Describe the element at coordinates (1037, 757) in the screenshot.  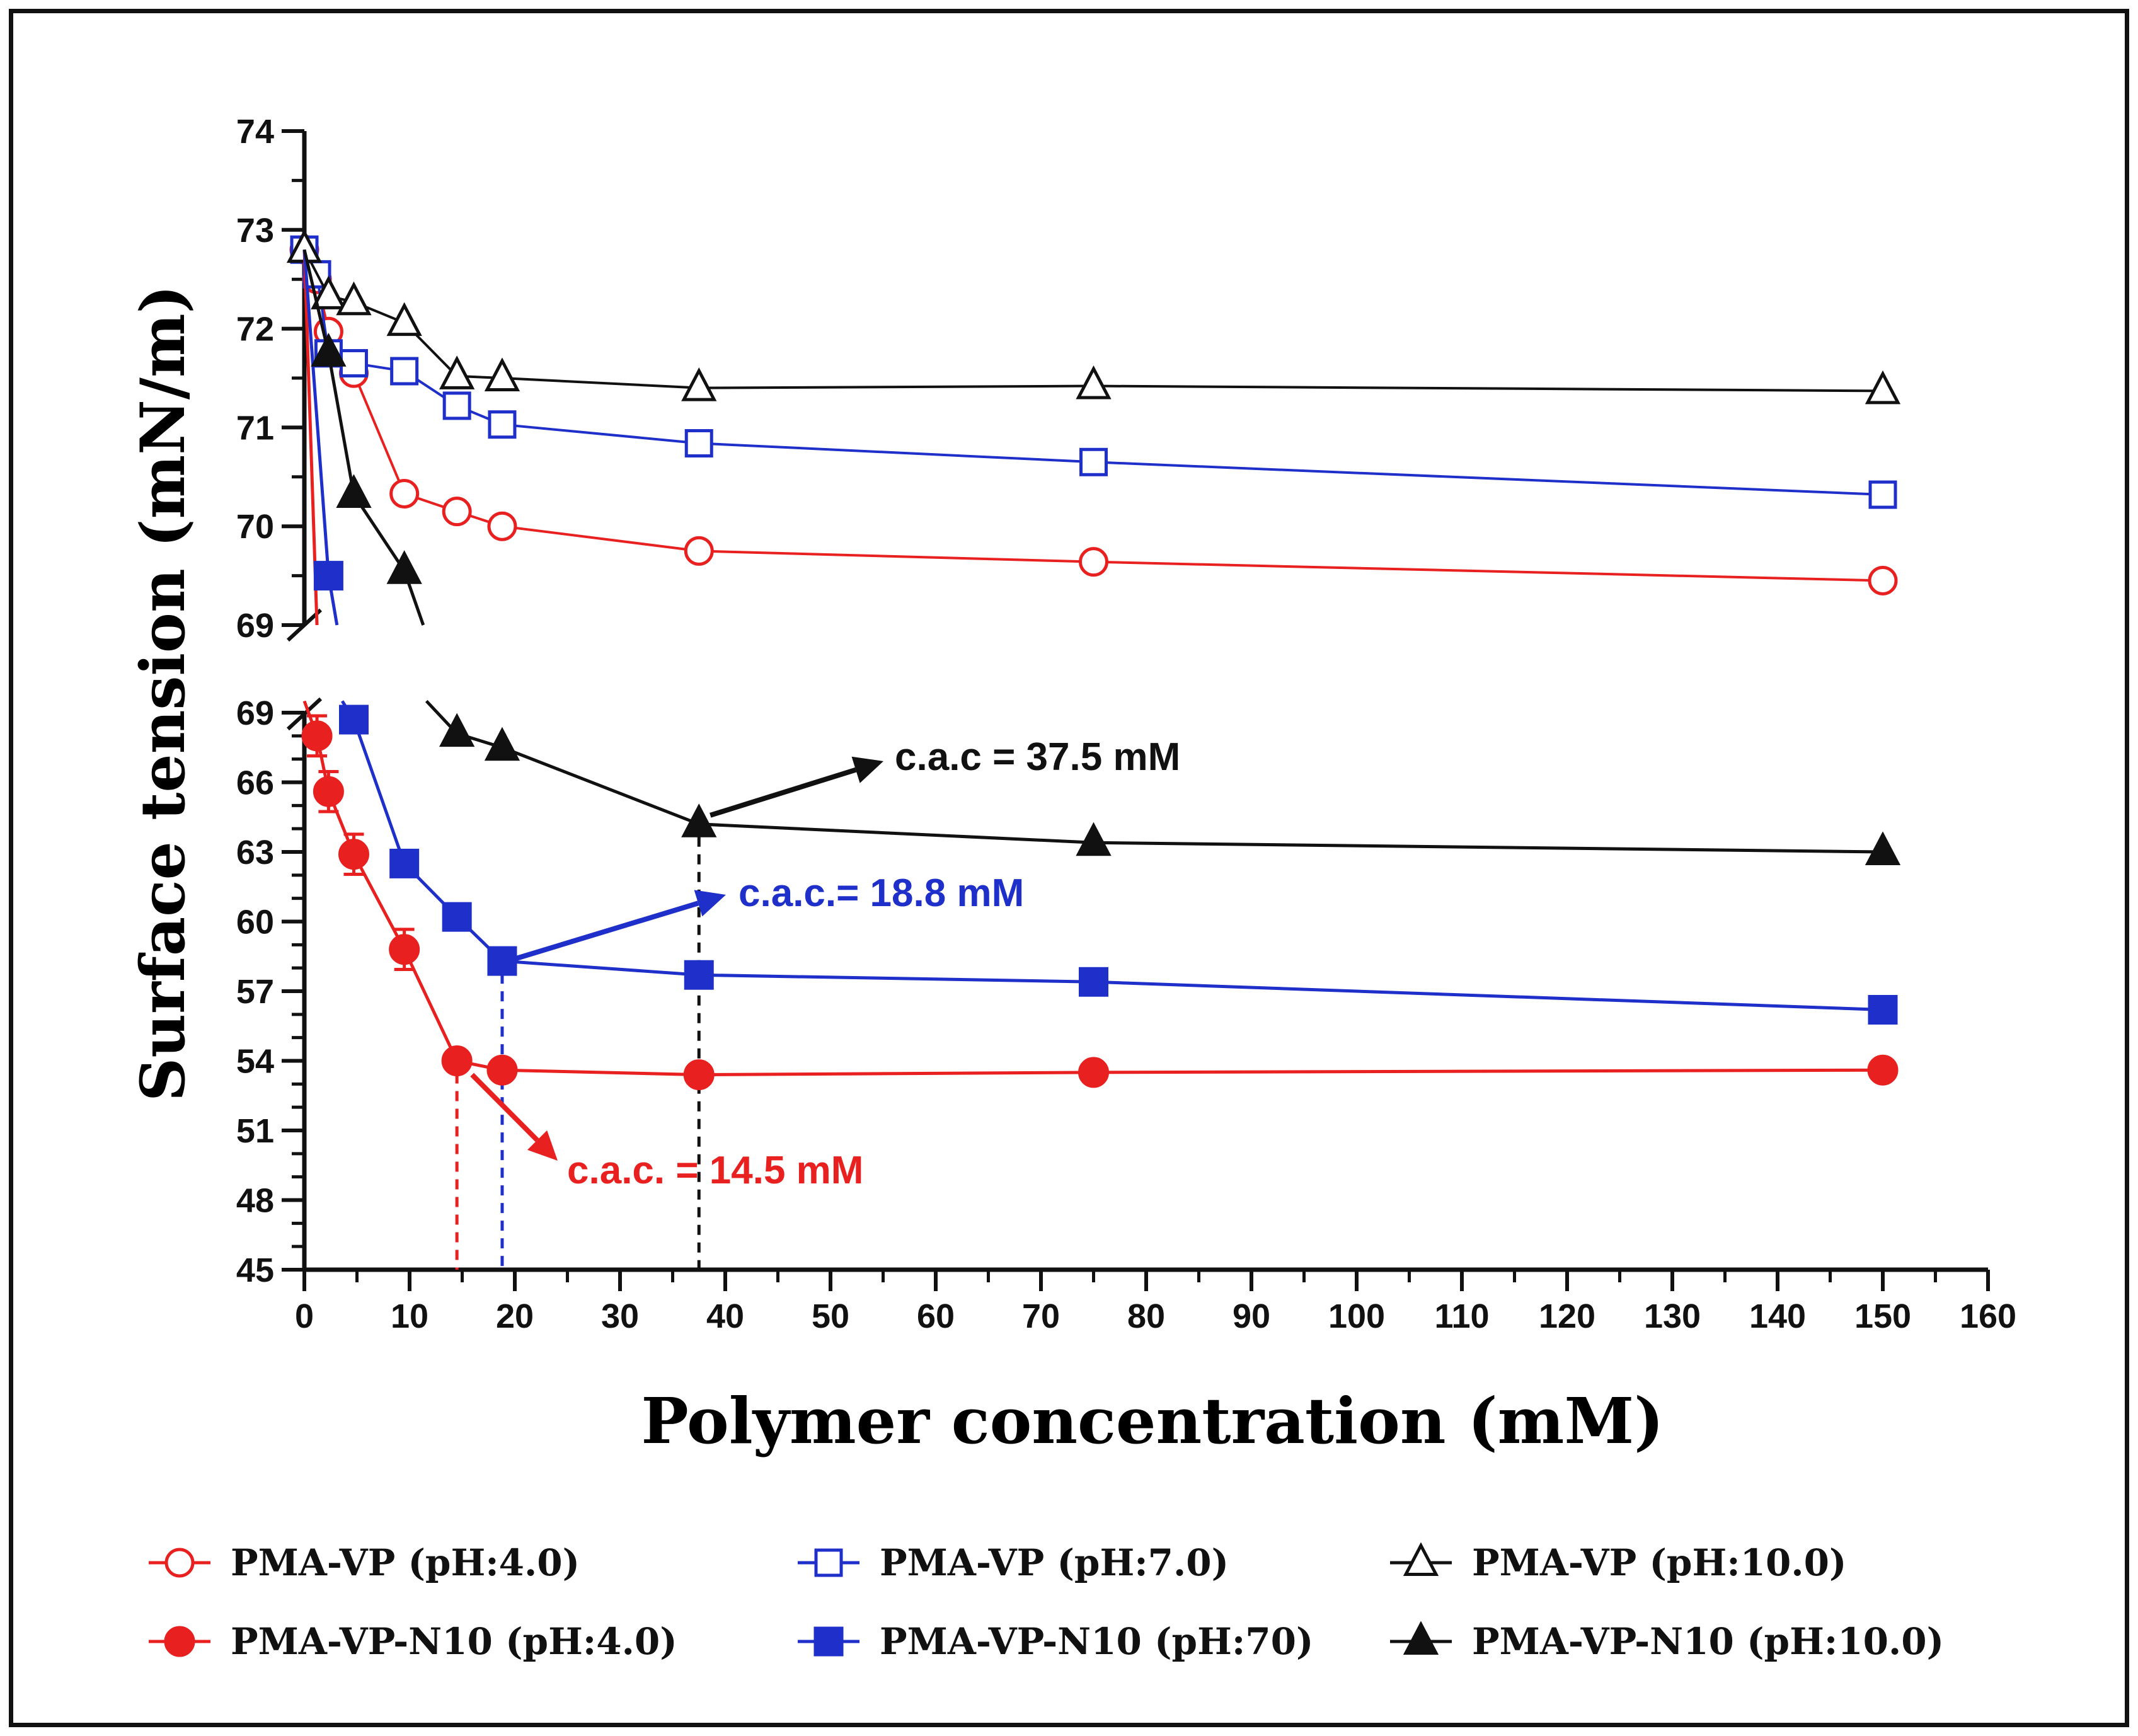
I see `annotation-cac-pH10: c.a.c = 37.5 mM` at that location.